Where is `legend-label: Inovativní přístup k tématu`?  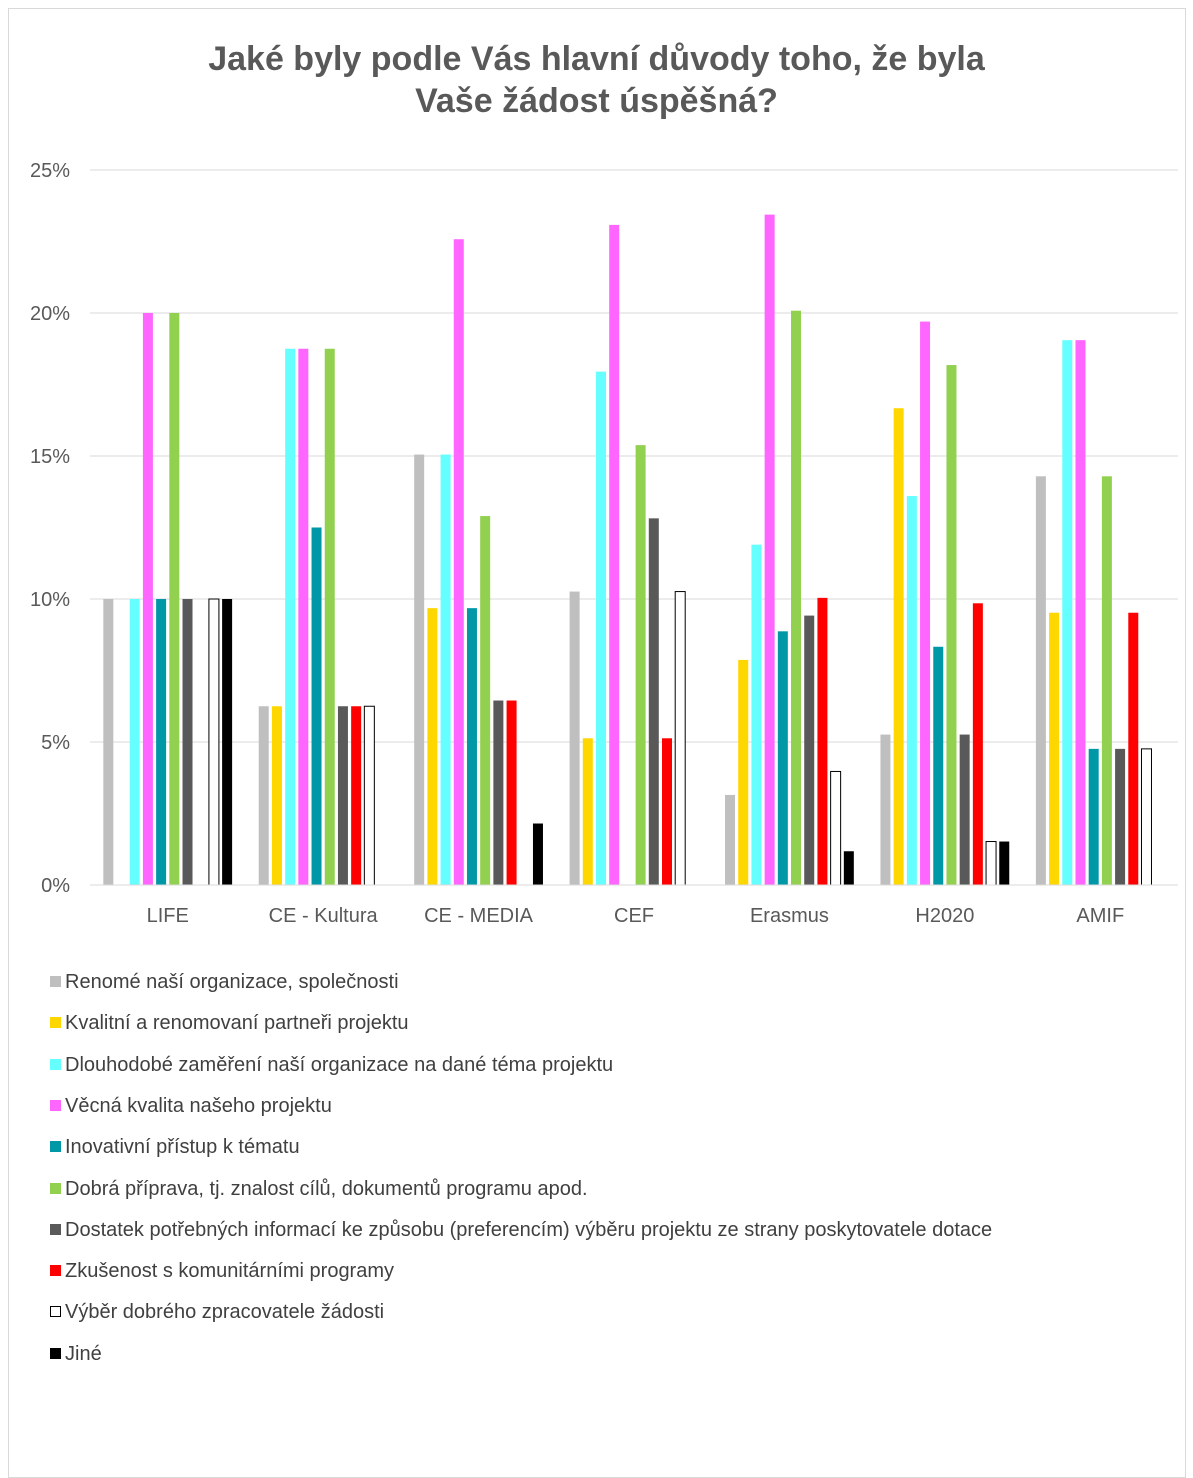
legend-label: Inovativní přístup k tématu is located at coordinates (182, 1147).